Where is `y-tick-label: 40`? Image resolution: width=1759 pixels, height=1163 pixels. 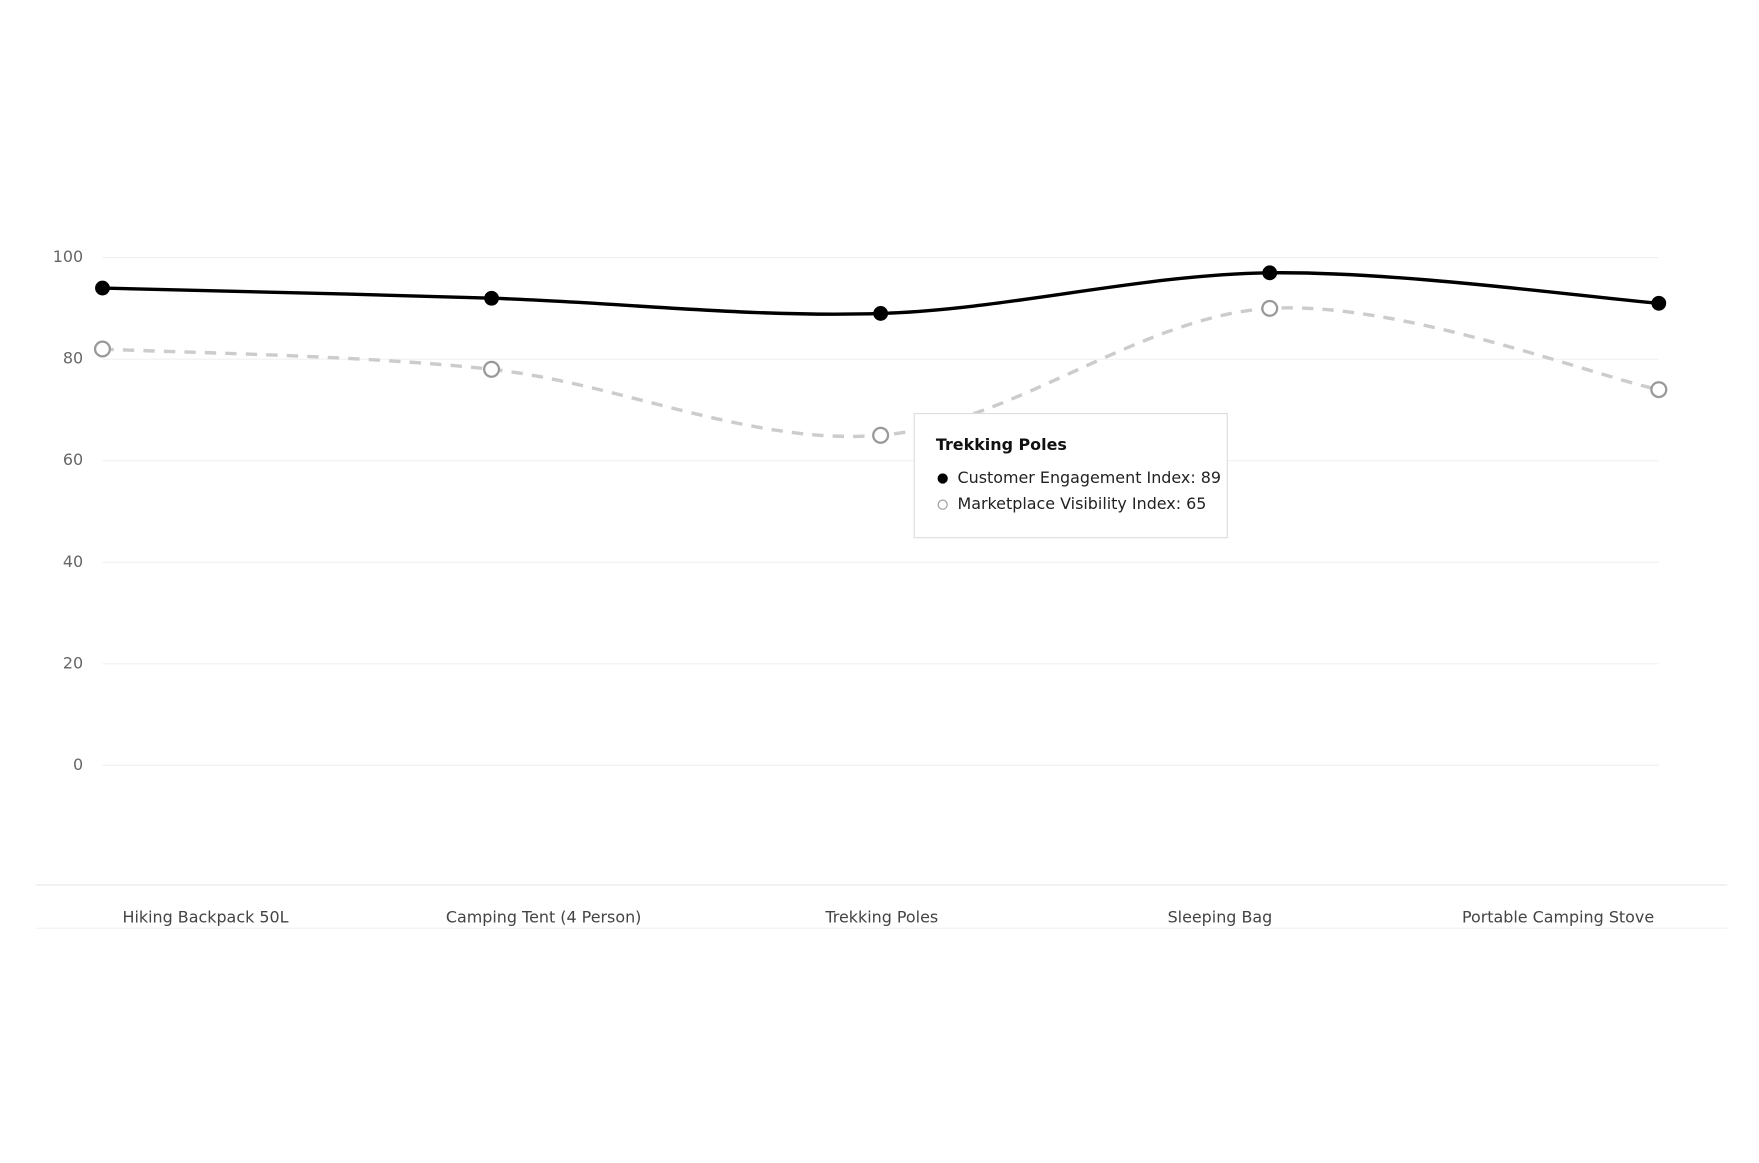 y-tick-label: 40 is located at coordinates (73, 561).